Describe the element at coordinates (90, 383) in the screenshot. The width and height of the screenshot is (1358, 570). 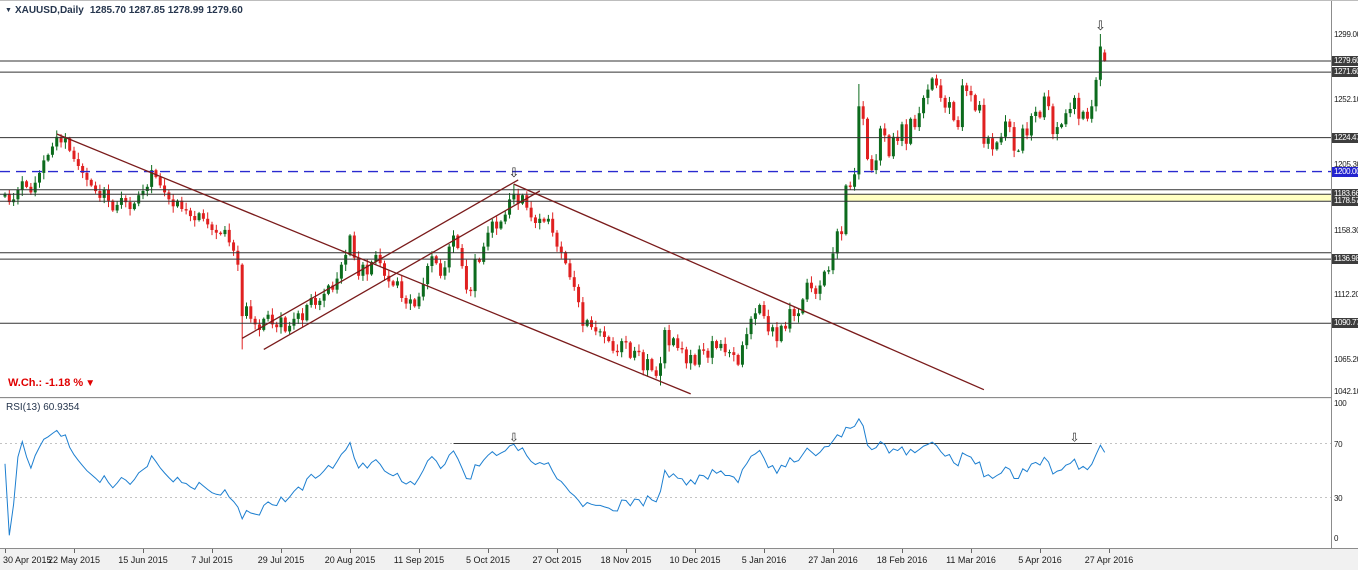
I see `down-triangle-icon: ▼` at that location.